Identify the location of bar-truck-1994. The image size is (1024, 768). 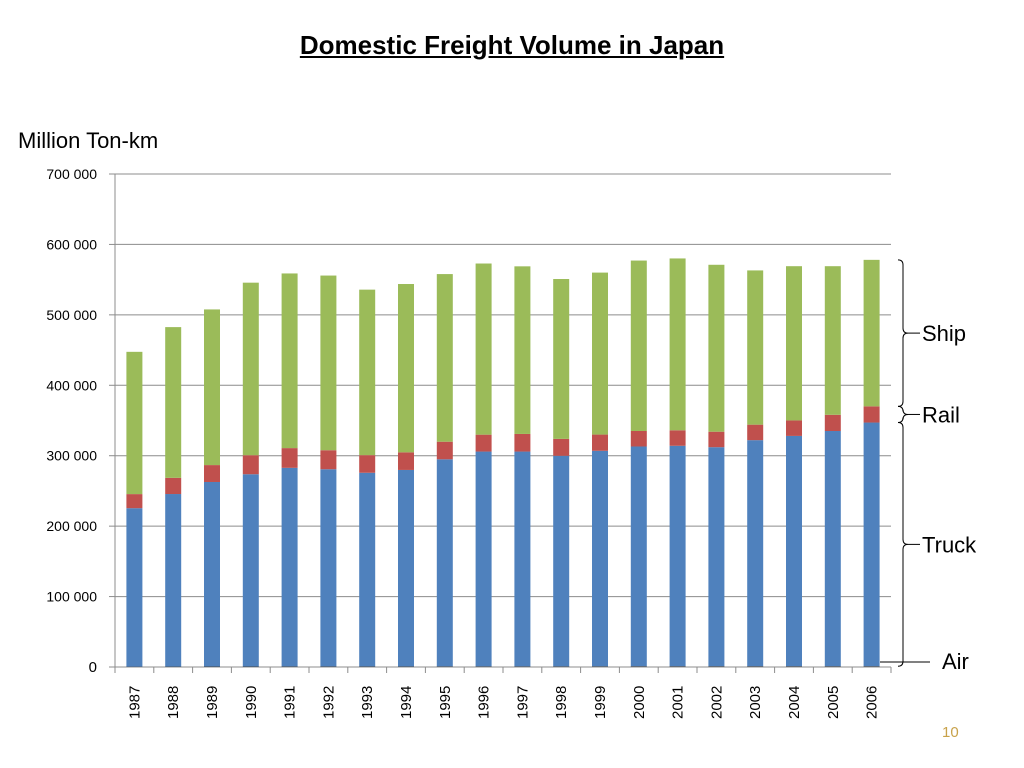
(406, 568).